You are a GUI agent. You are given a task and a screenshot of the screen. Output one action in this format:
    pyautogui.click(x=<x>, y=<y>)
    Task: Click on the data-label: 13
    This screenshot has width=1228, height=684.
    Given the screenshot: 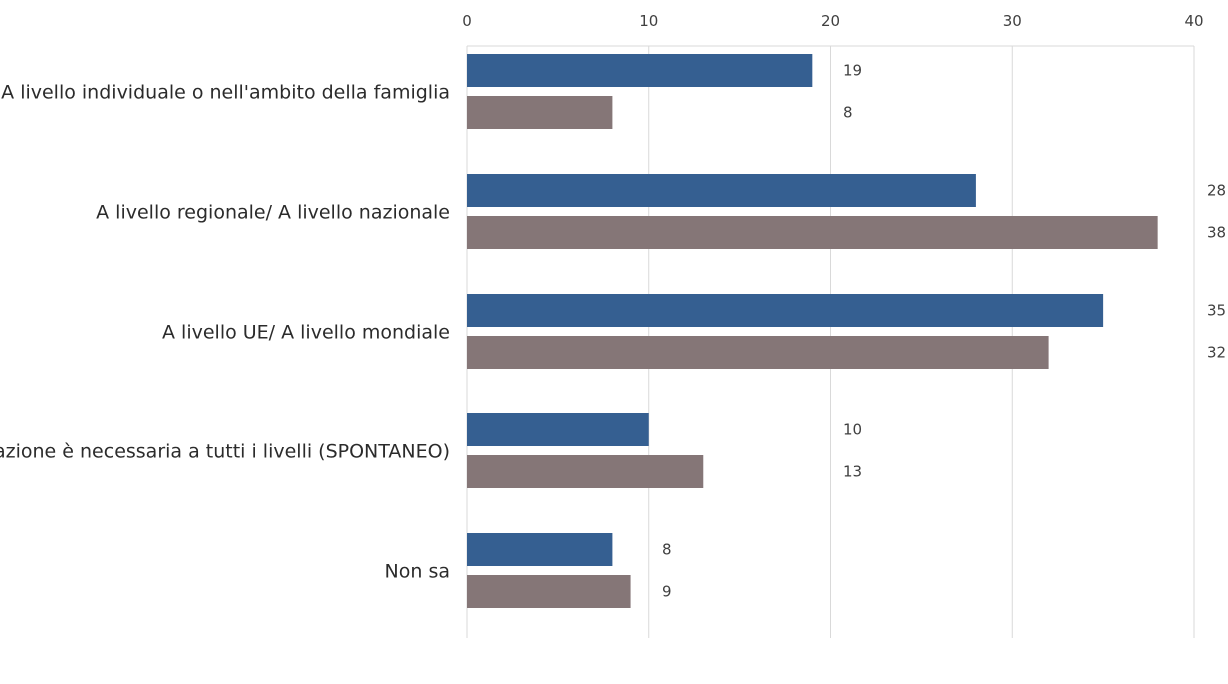 What is the action you would take?
    pyautogui.click(x=852, y=472)
    